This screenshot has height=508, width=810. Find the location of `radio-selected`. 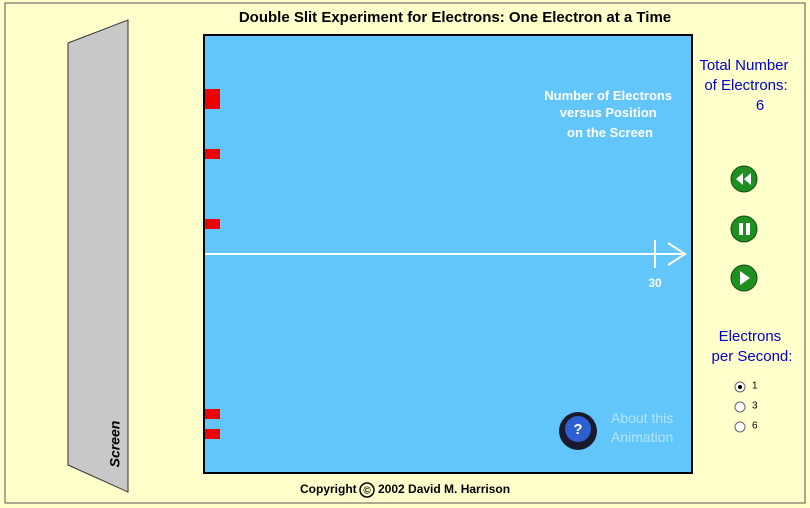

radio-selected is located at coordinates (740, 387).